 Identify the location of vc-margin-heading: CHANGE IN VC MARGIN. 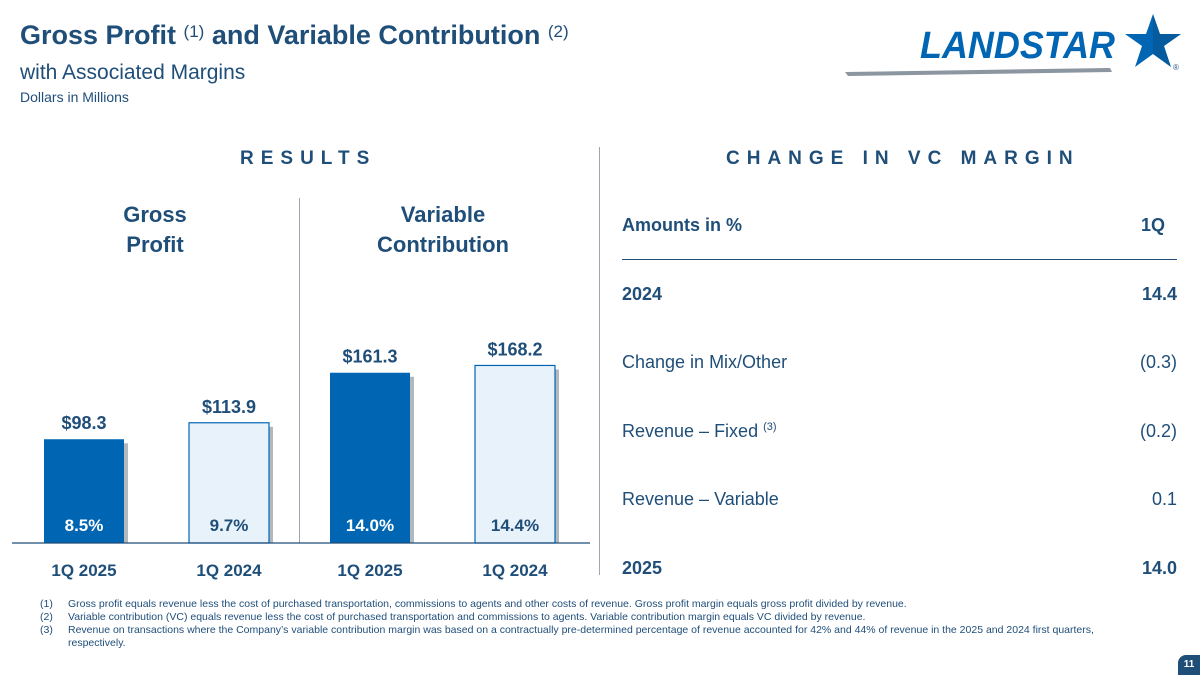
(903, 158).